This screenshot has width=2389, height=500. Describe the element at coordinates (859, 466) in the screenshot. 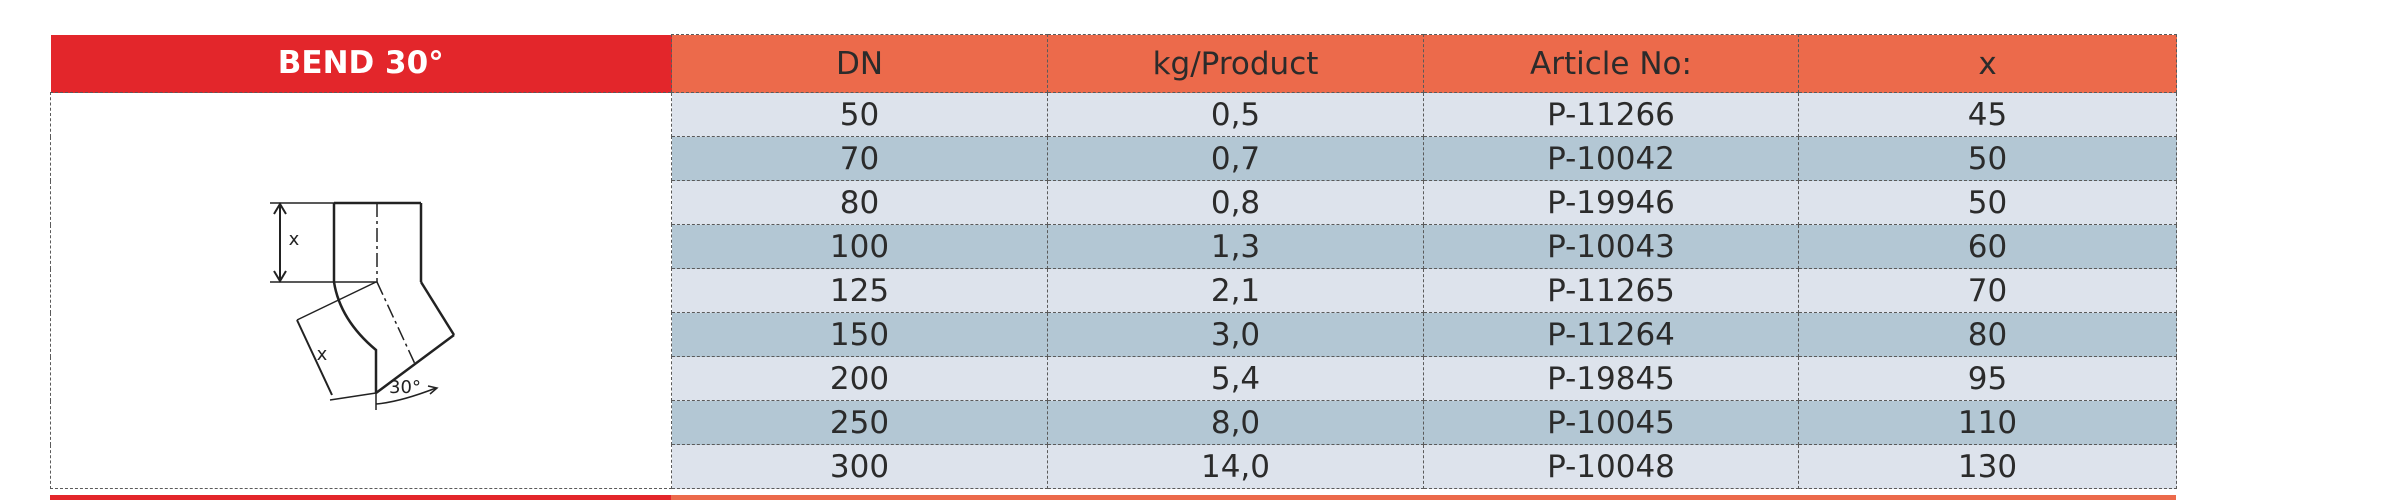

I see `table-cell: 300` at that location.